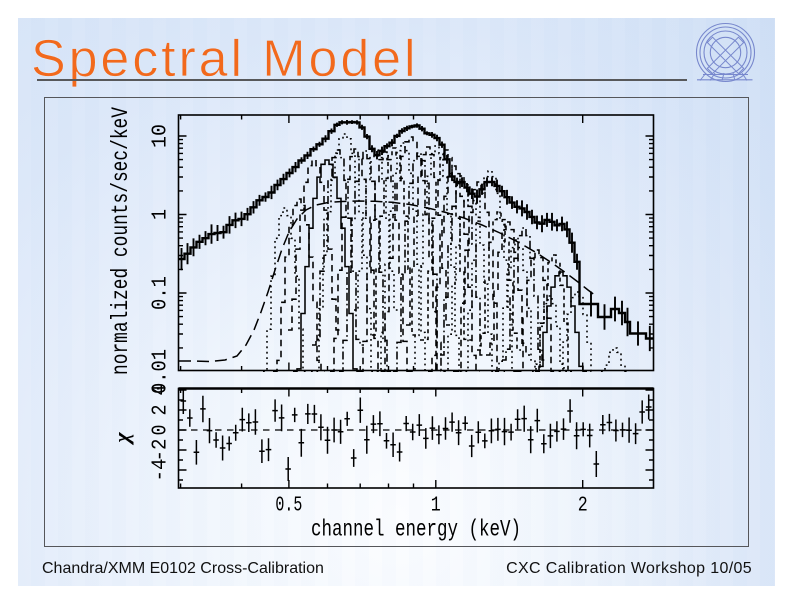  What do you see at coordinates (161, 136) in the screenshot?
I see `svg-text: 10` at bounding box center [161, 136].